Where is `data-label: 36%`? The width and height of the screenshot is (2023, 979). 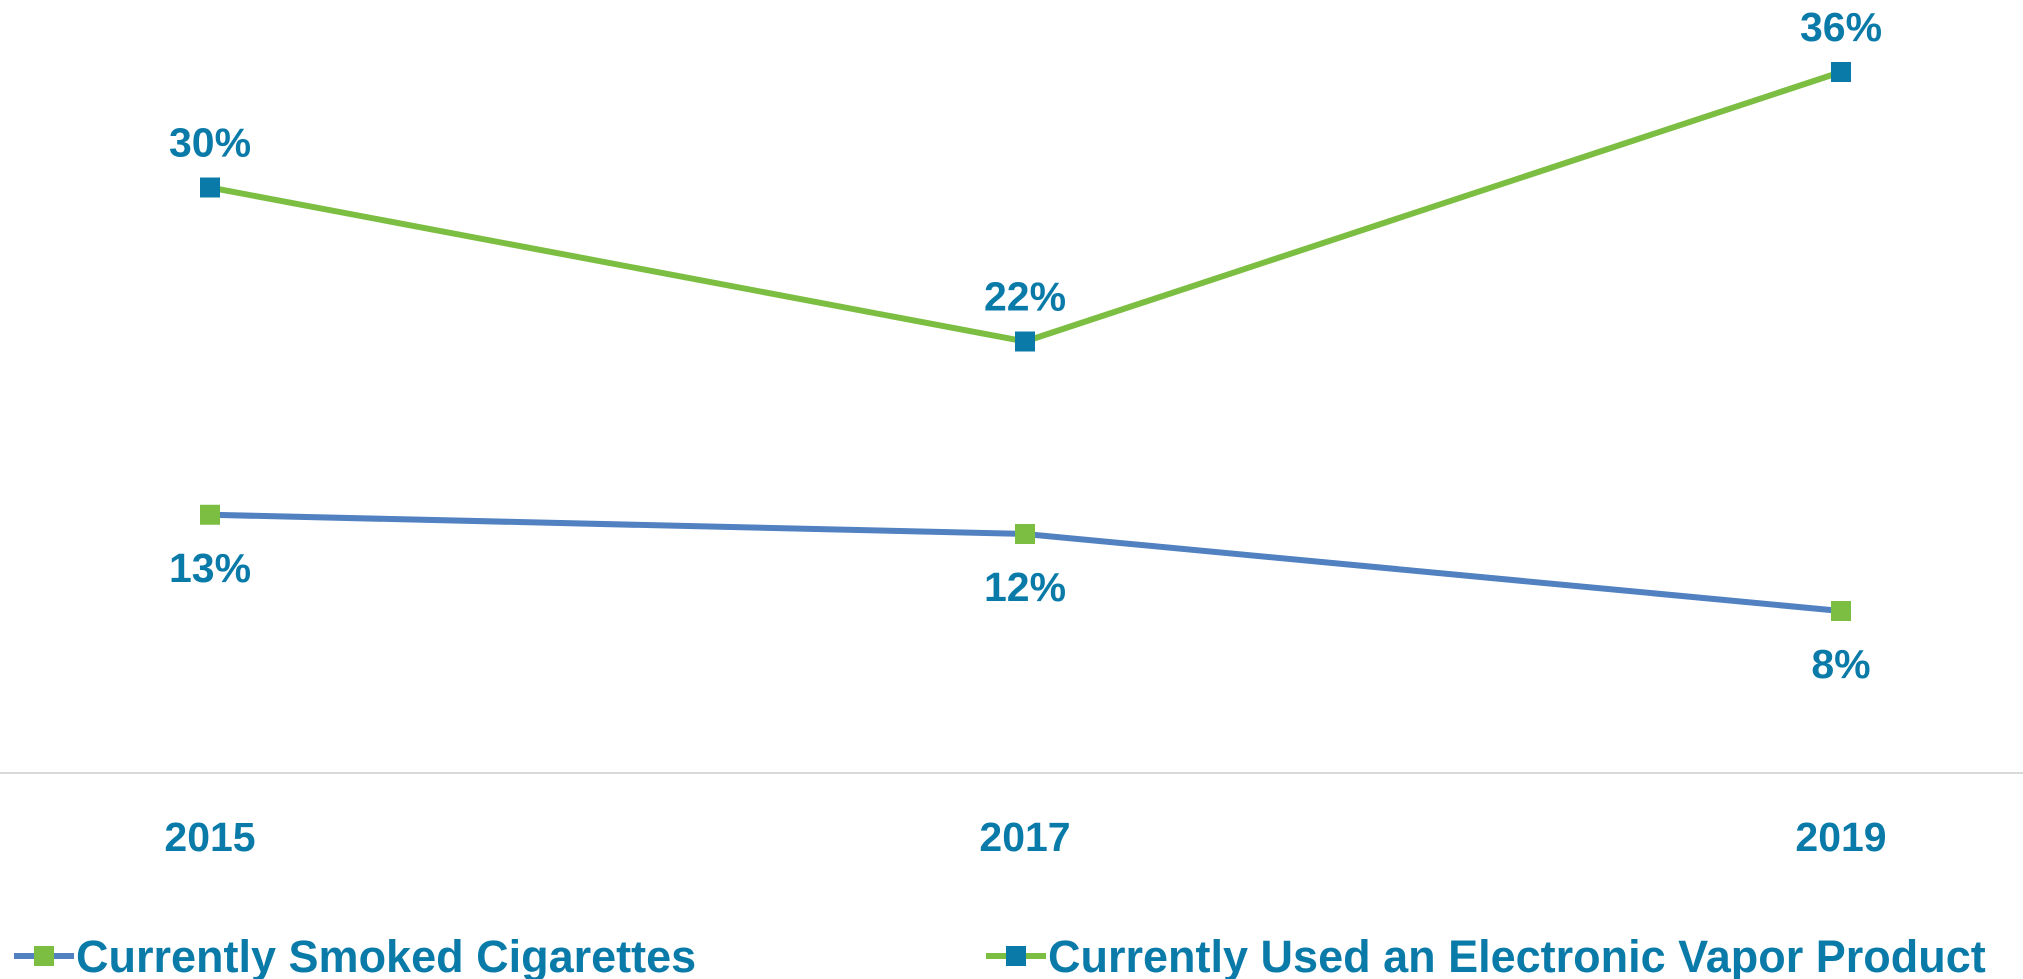
data-label: 36% is located at coordinates (1841, 27).